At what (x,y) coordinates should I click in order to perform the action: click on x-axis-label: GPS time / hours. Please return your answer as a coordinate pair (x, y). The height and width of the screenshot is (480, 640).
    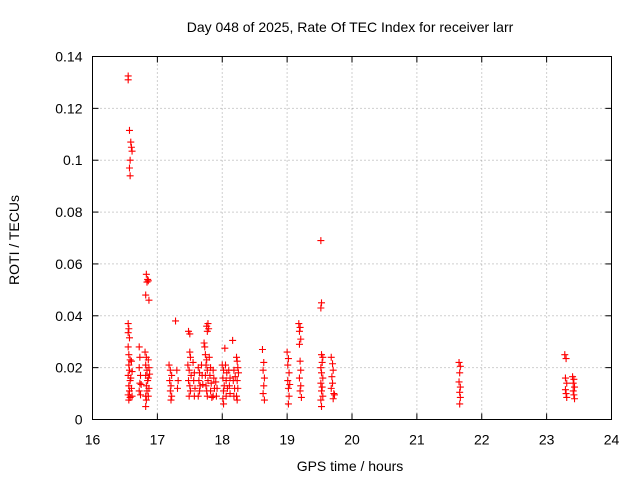
    Looking at the image, I should click on (350, 466).